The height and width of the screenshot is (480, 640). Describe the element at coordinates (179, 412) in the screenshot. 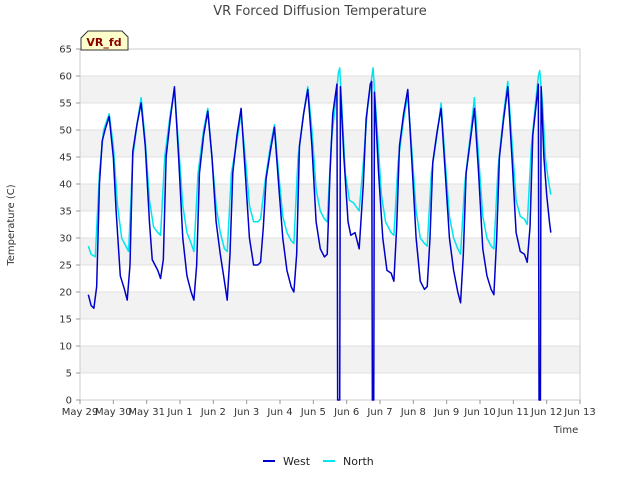

I see `x-tick-label: Jun 1` at that location.